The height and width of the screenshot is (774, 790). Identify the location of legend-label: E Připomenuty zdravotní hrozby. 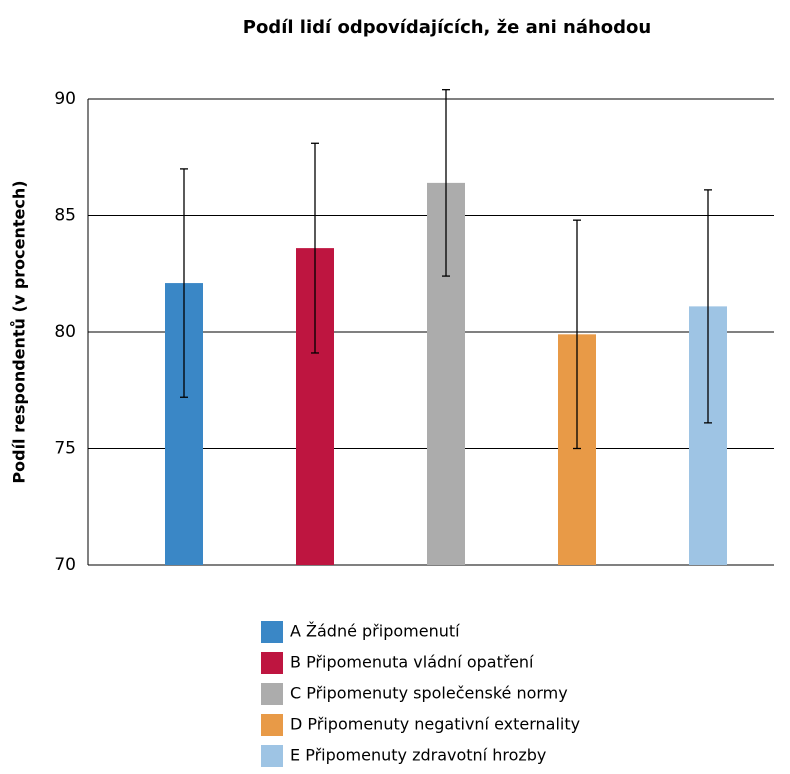
(418, 755).